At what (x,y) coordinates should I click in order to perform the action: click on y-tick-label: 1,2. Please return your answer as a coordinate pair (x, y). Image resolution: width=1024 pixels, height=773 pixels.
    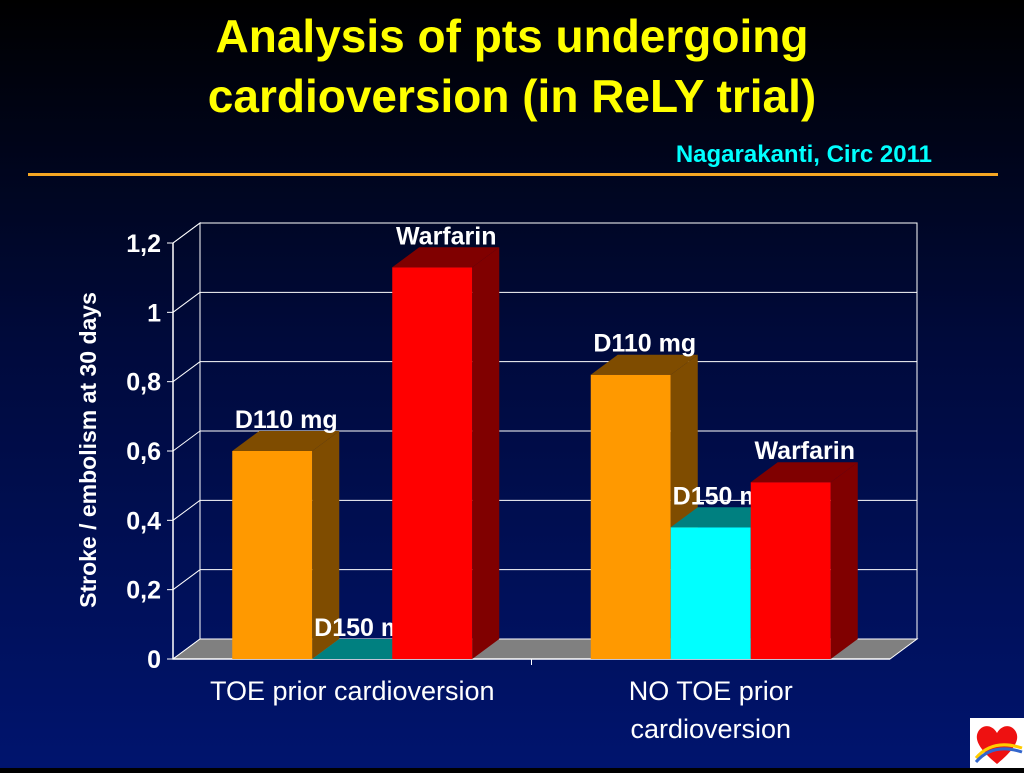
    Looking at the image, I should click on (143, 244).